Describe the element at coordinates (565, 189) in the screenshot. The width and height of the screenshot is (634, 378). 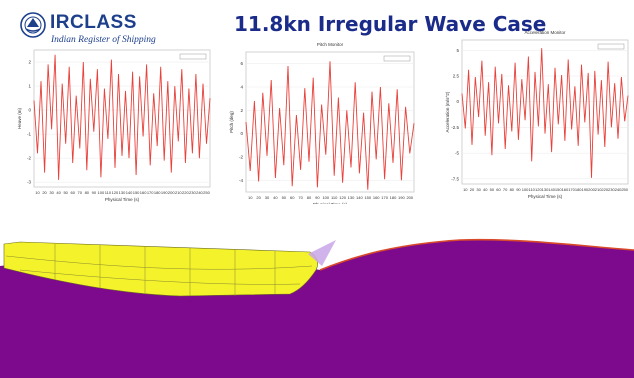
I see `x-tick-label: 160` at that location.